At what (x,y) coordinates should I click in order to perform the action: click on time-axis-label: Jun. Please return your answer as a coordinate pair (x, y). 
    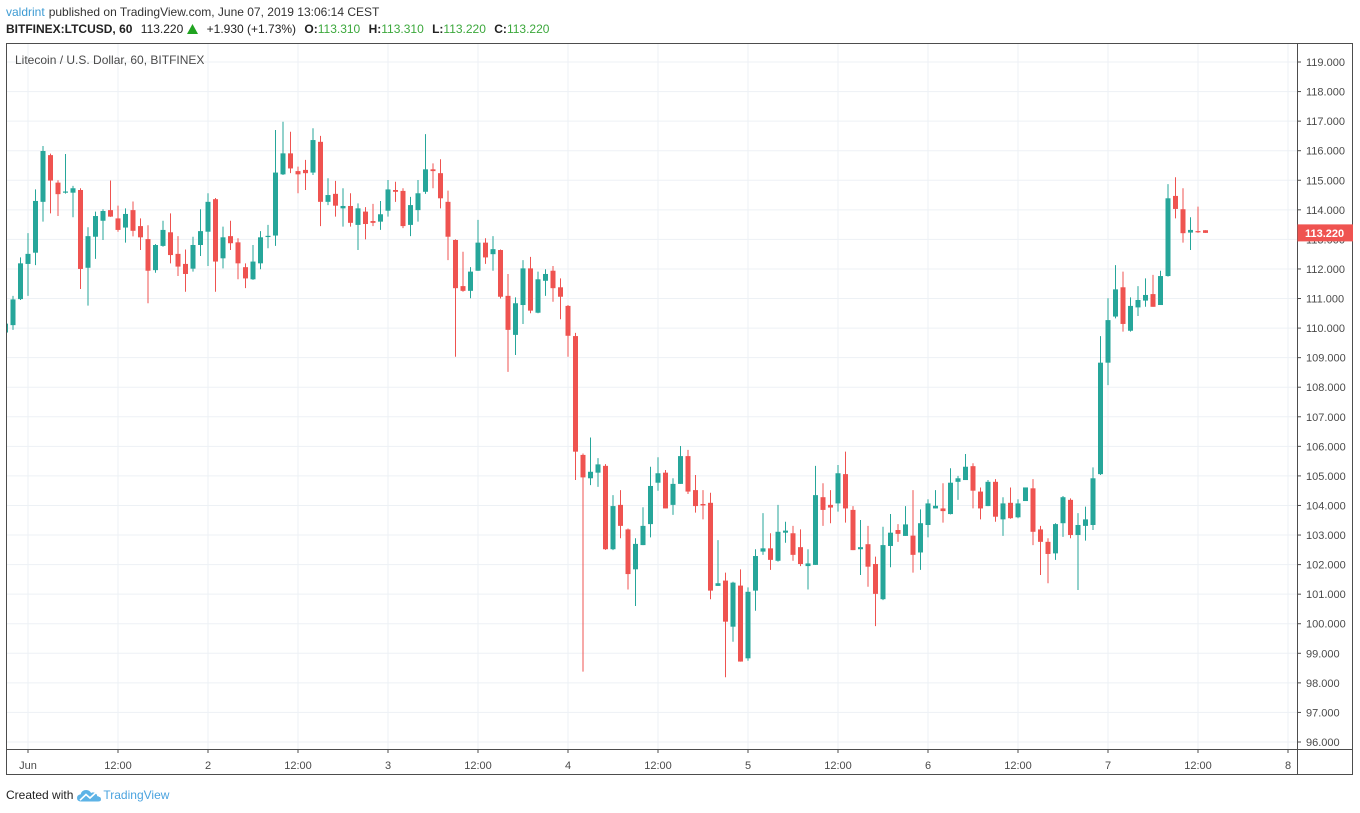
    Looking at the image, I should click on (28, 766).